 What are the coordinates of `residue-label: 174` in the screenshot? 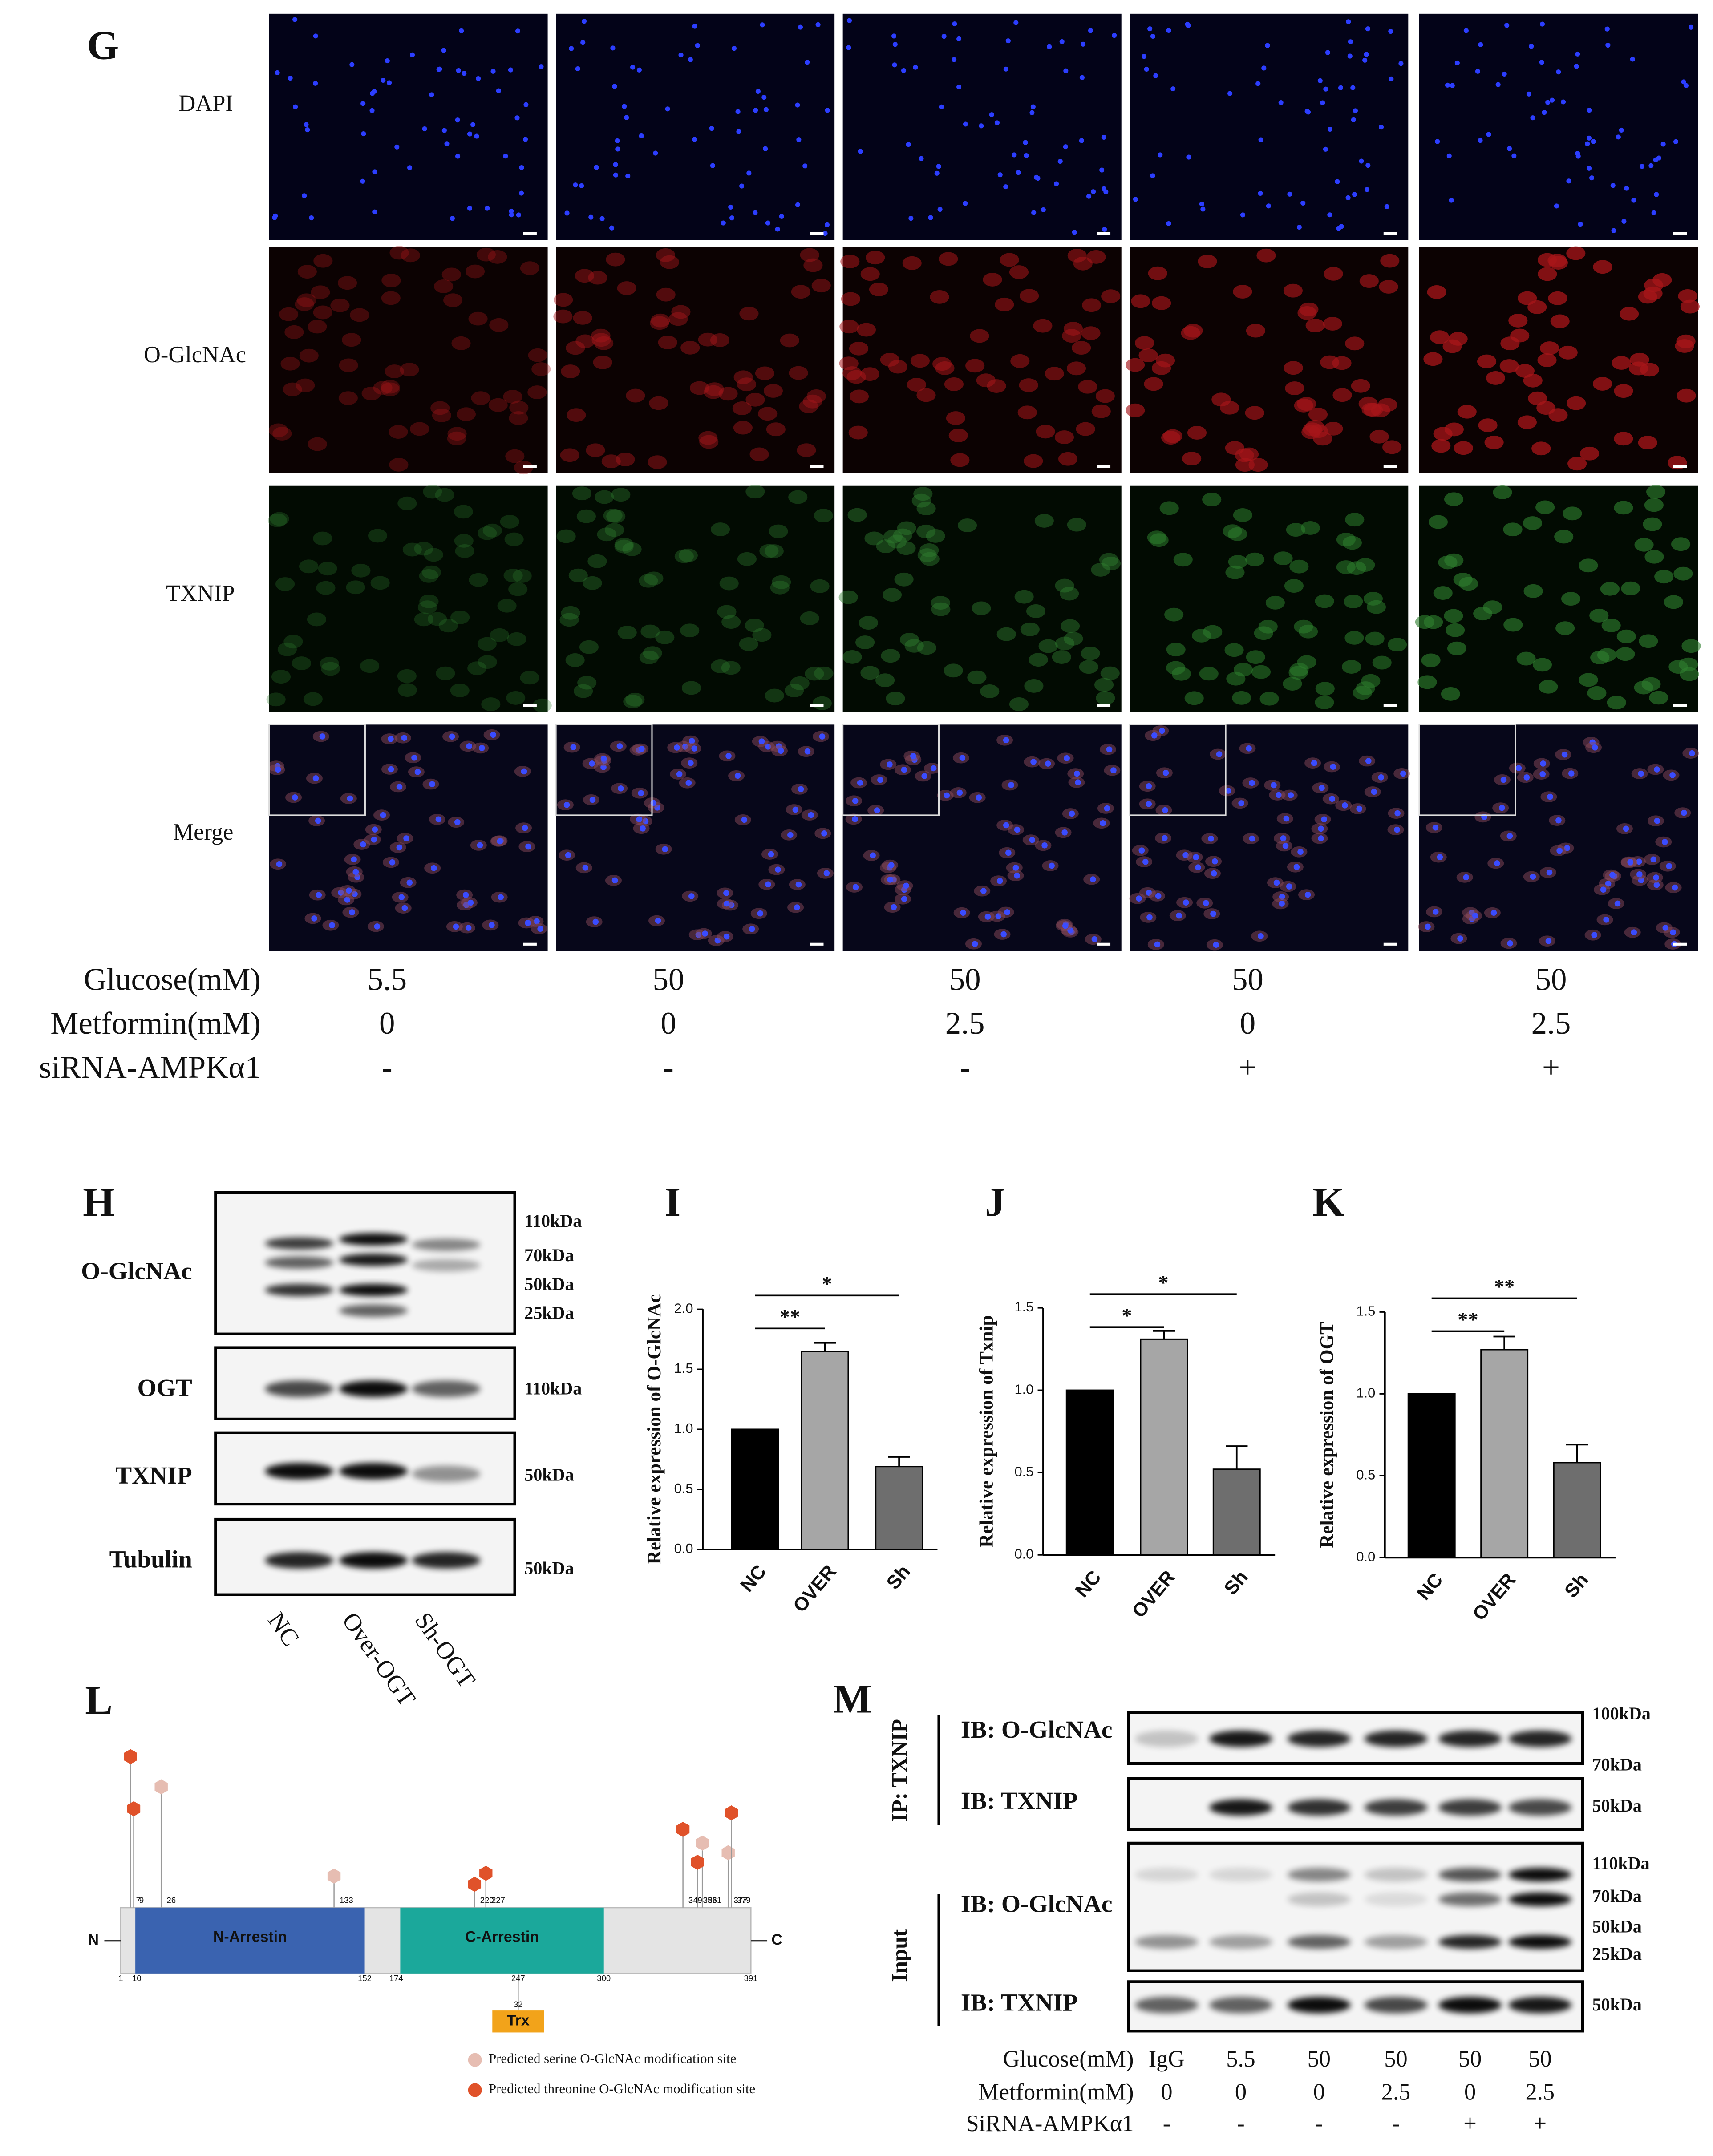 It's located at (396, 1978).